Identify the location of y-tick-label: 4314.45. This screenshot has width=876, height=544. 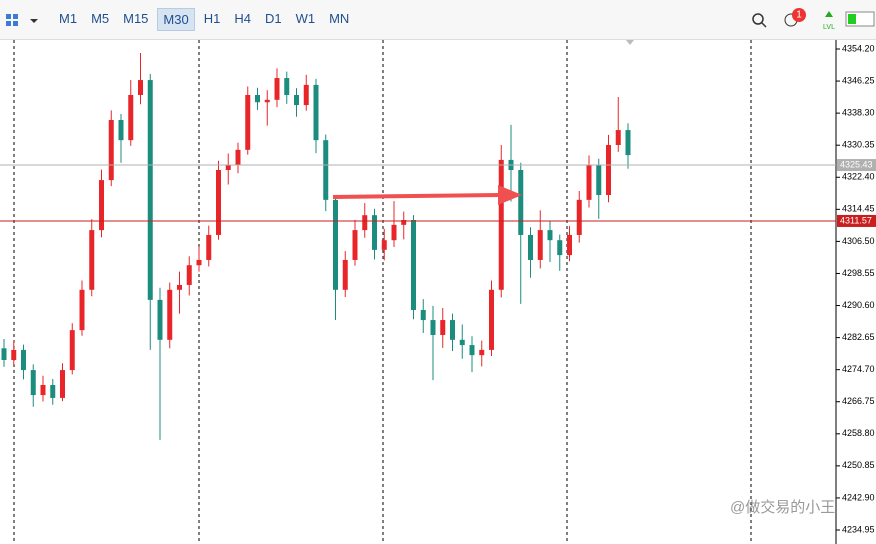
(858, 209).